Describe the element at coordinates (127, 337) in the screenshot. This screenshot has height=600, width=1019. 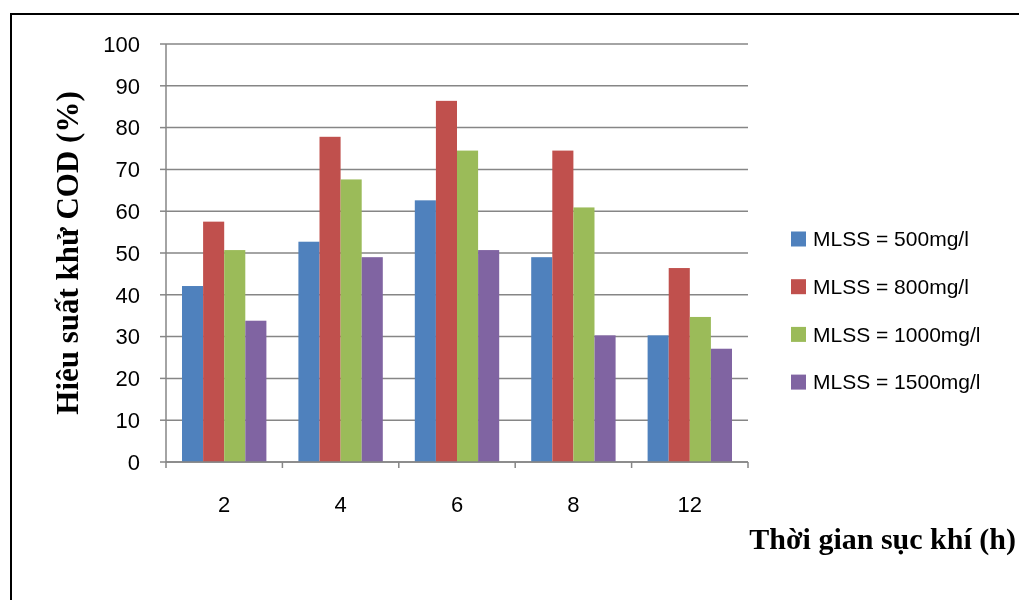
I see `y-tick-label: 30` at that location.